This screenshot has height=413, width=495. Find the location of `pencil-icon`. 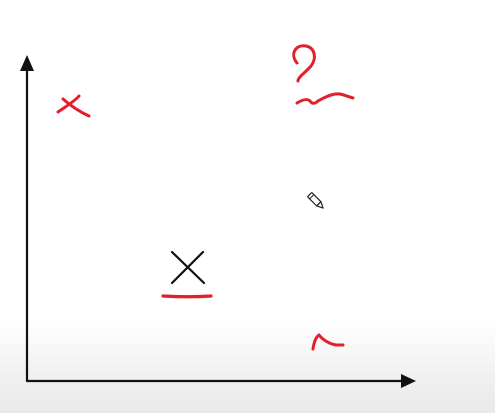

pencil-icon is located at coordinates (315, 200).